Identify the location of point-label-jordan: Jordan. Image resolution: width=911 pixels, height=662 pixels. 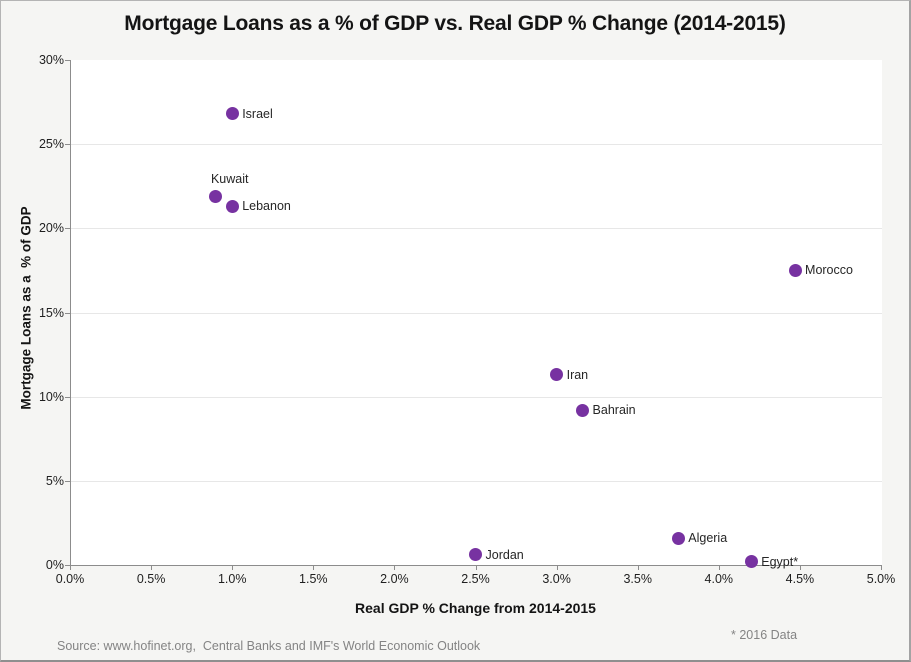
(504, 554).